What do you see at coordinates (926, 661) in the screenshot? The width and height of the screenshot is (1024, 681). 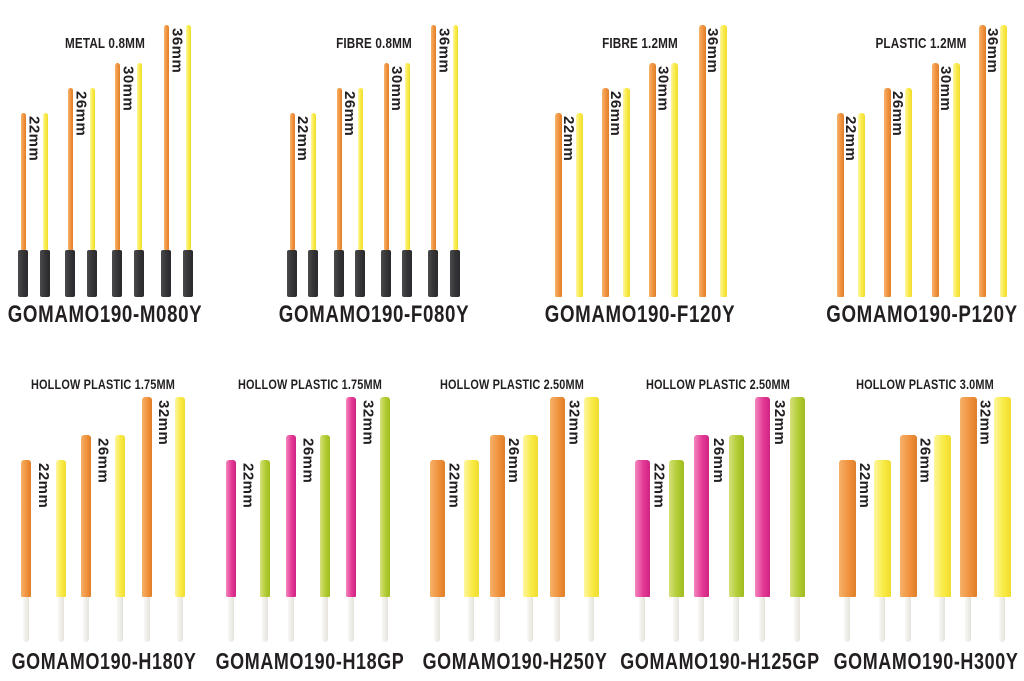 I see `product-code: GOMAMO190-H300Y` at bounding box center [926, 661].